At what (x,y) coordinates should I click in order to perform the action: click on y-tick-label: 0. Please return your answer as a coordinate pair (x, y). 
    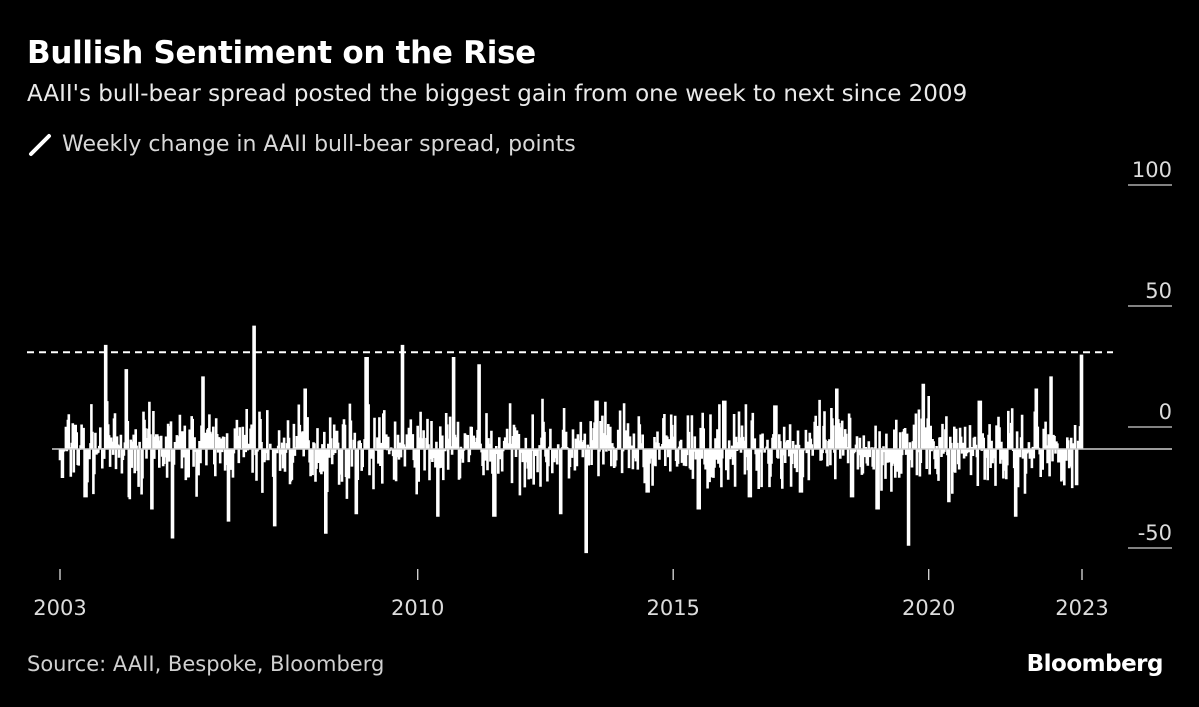
    Looking at the image, I should click on (1165, 412).